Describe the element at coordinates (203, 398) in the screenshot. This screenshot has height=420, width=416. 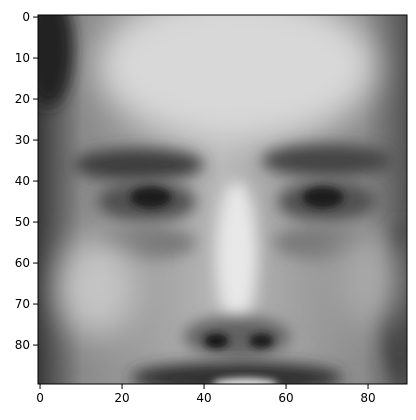
I see `x-tick-label: 40` at that location.